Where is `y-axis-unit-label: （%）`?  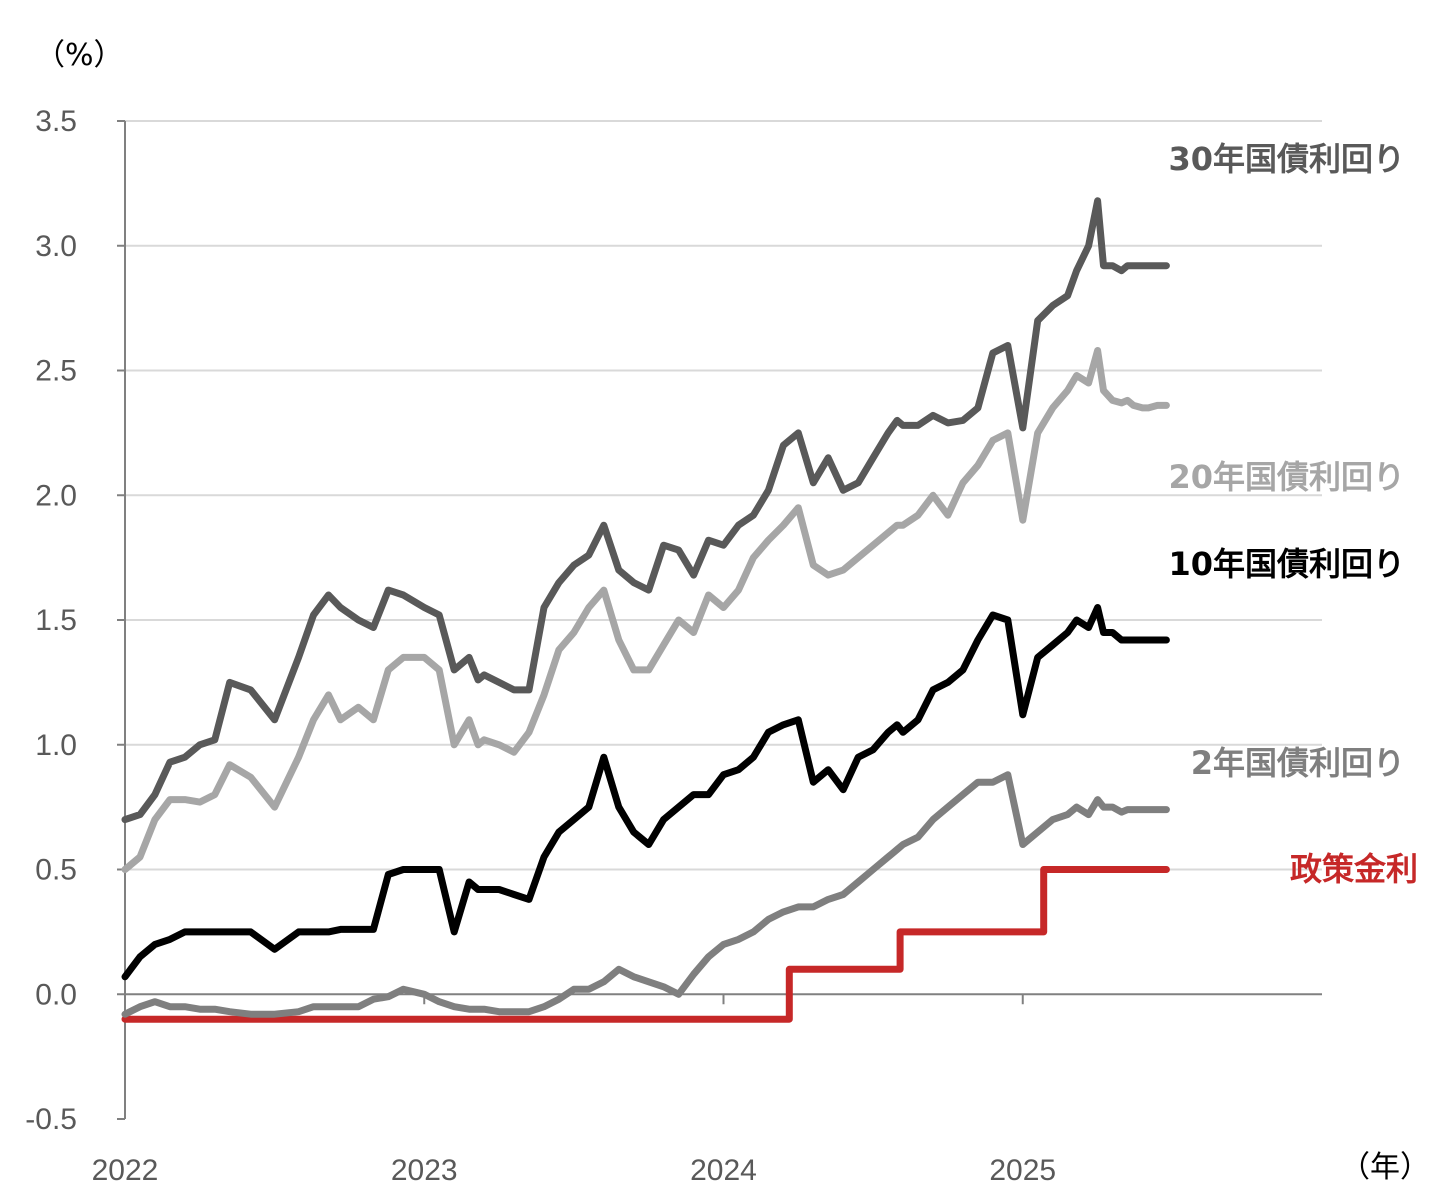
y-axis-unit-label: （%） is located at coordinates (79, 55).